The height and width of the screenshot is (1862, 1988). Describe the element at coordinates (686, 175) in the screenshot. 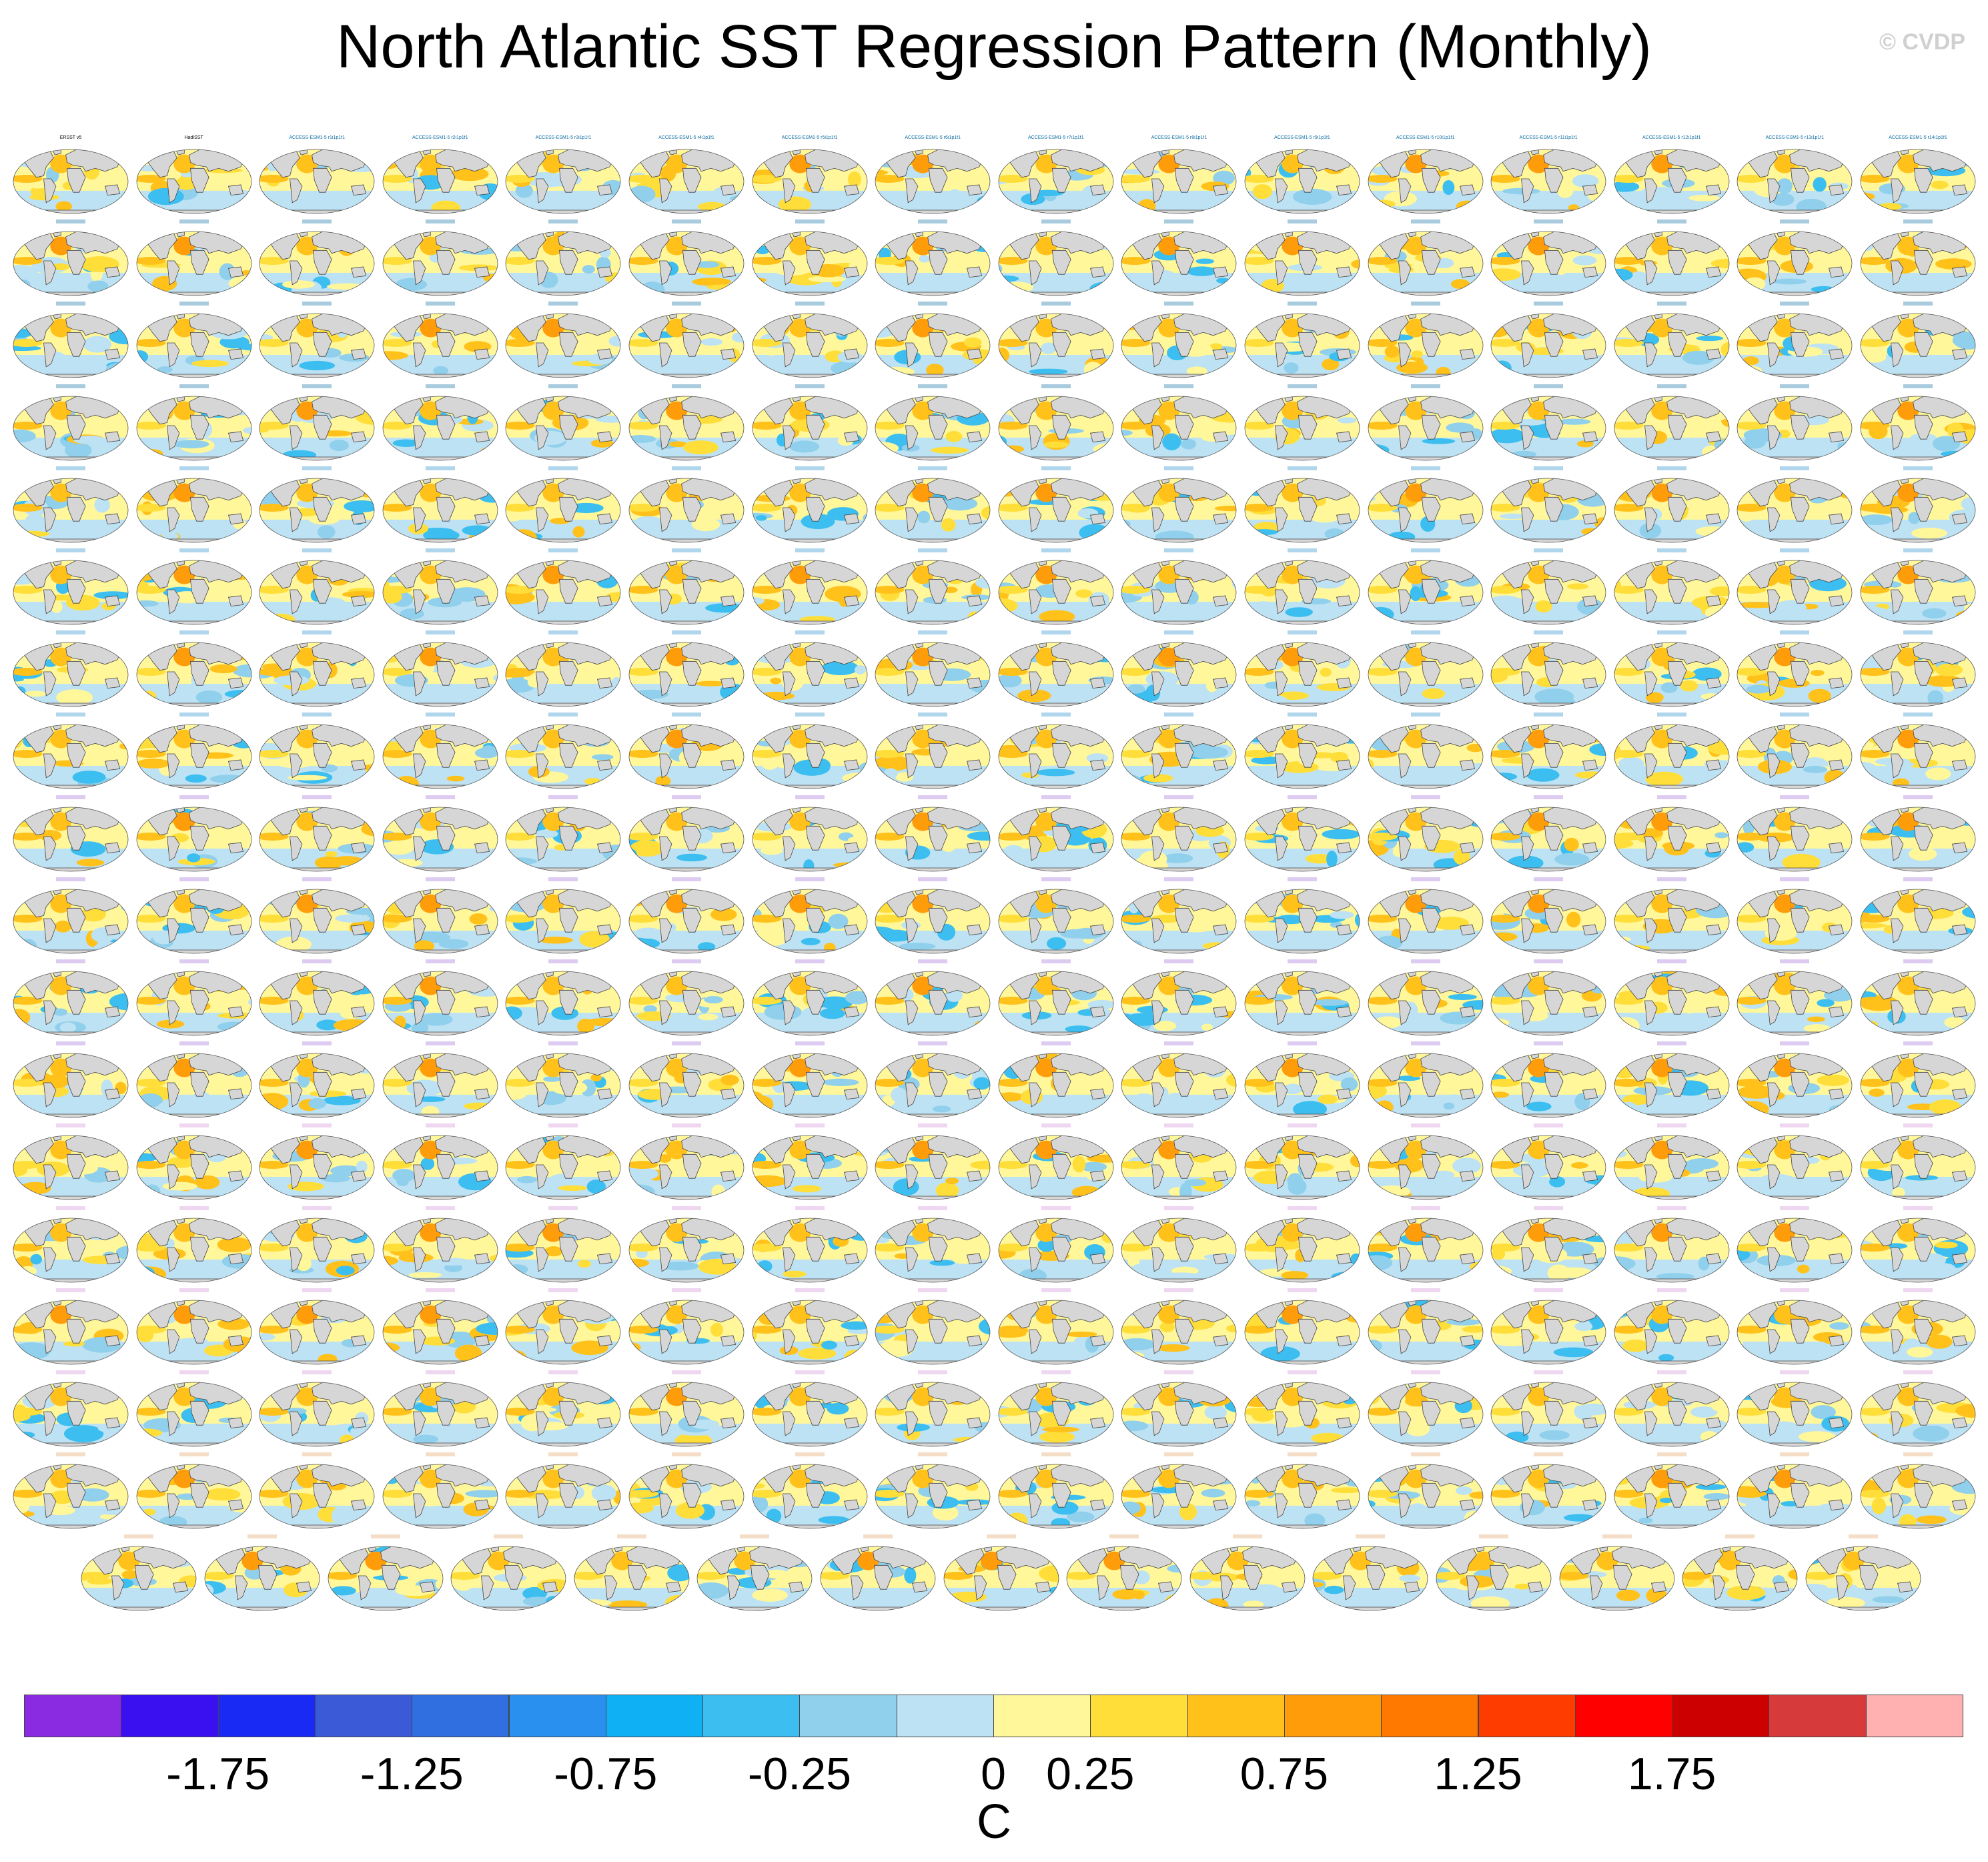

I see `map-panel: ACCESS-ESM1-5 r4i1p1f1` at that location.